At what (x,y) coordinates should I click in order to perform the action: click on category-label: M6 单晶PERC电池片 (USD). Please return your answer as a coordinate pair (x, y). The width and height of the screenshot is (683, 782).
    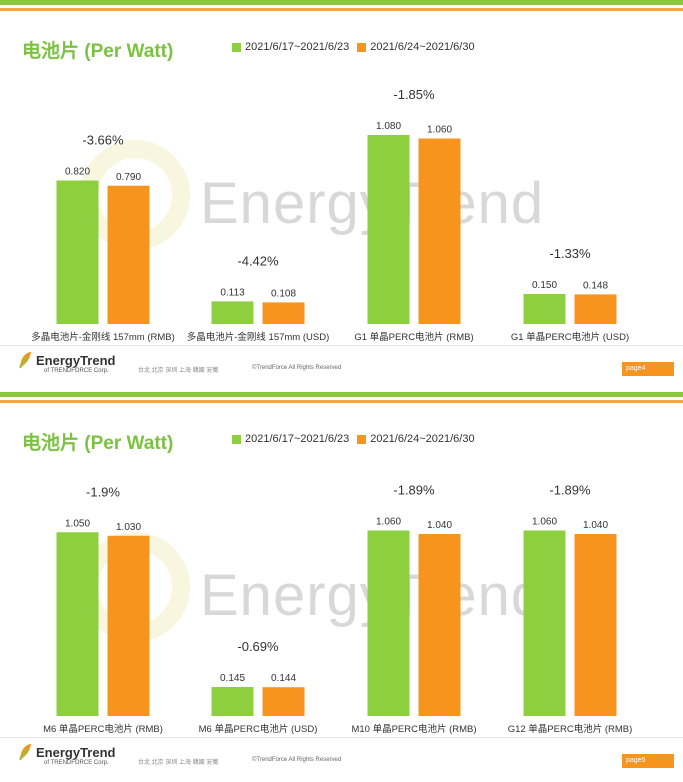
    Looking at the image, I should click on (258, 729).